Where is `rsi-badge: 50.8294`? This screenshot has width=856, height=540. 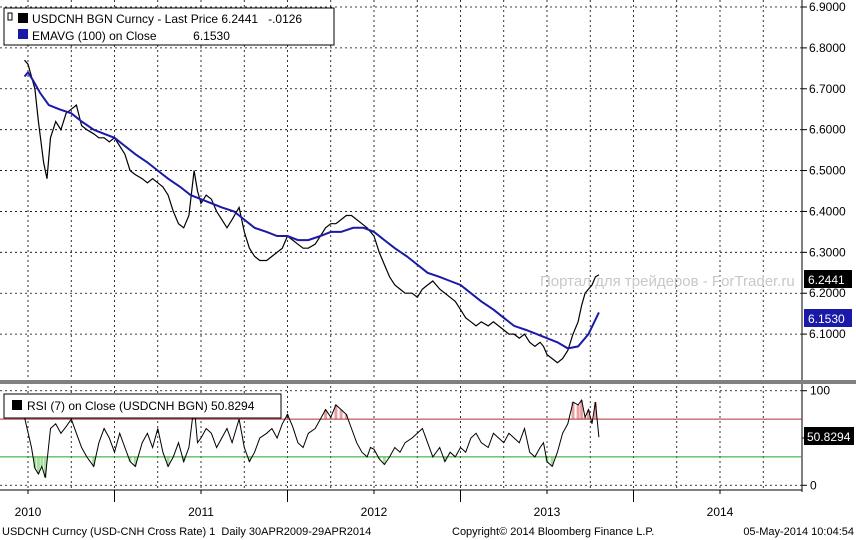
rsi-badge: 50.8294 is located at coordinates (829, 436).